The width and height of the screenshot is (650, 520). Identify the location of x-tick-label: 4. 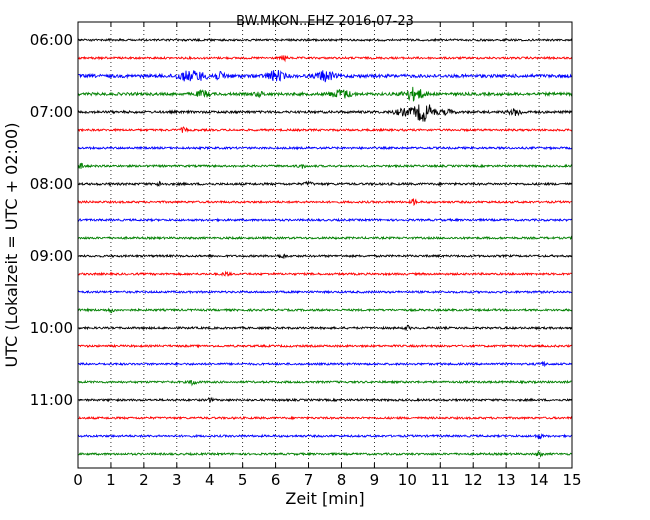
(210, 480).